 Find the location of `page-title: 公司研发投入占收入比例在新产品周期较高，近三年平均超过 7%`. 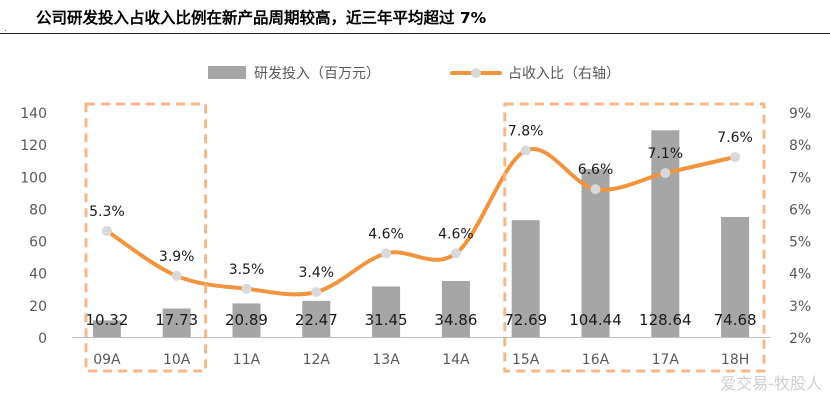

page-title: 公司研发投入占收入比例在新产品周期较高，近三年平均超过 7% is located at coordinates (261, 18).